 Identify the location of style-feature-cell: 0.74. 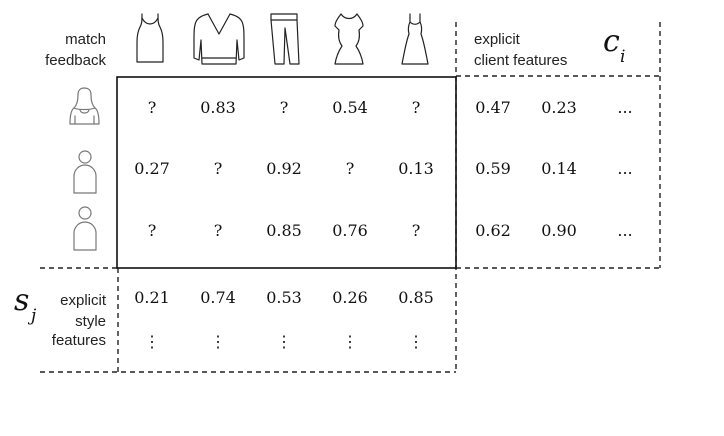
(218, 297).